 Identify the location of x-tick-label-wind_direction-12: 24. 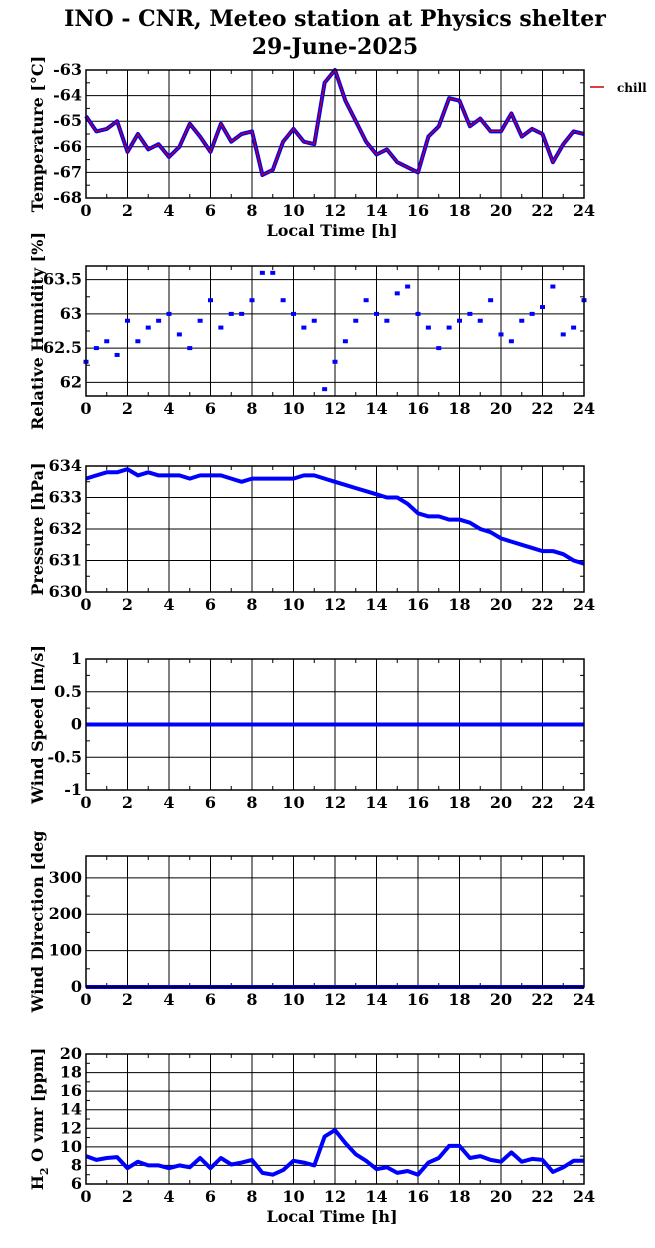
(584, 999).